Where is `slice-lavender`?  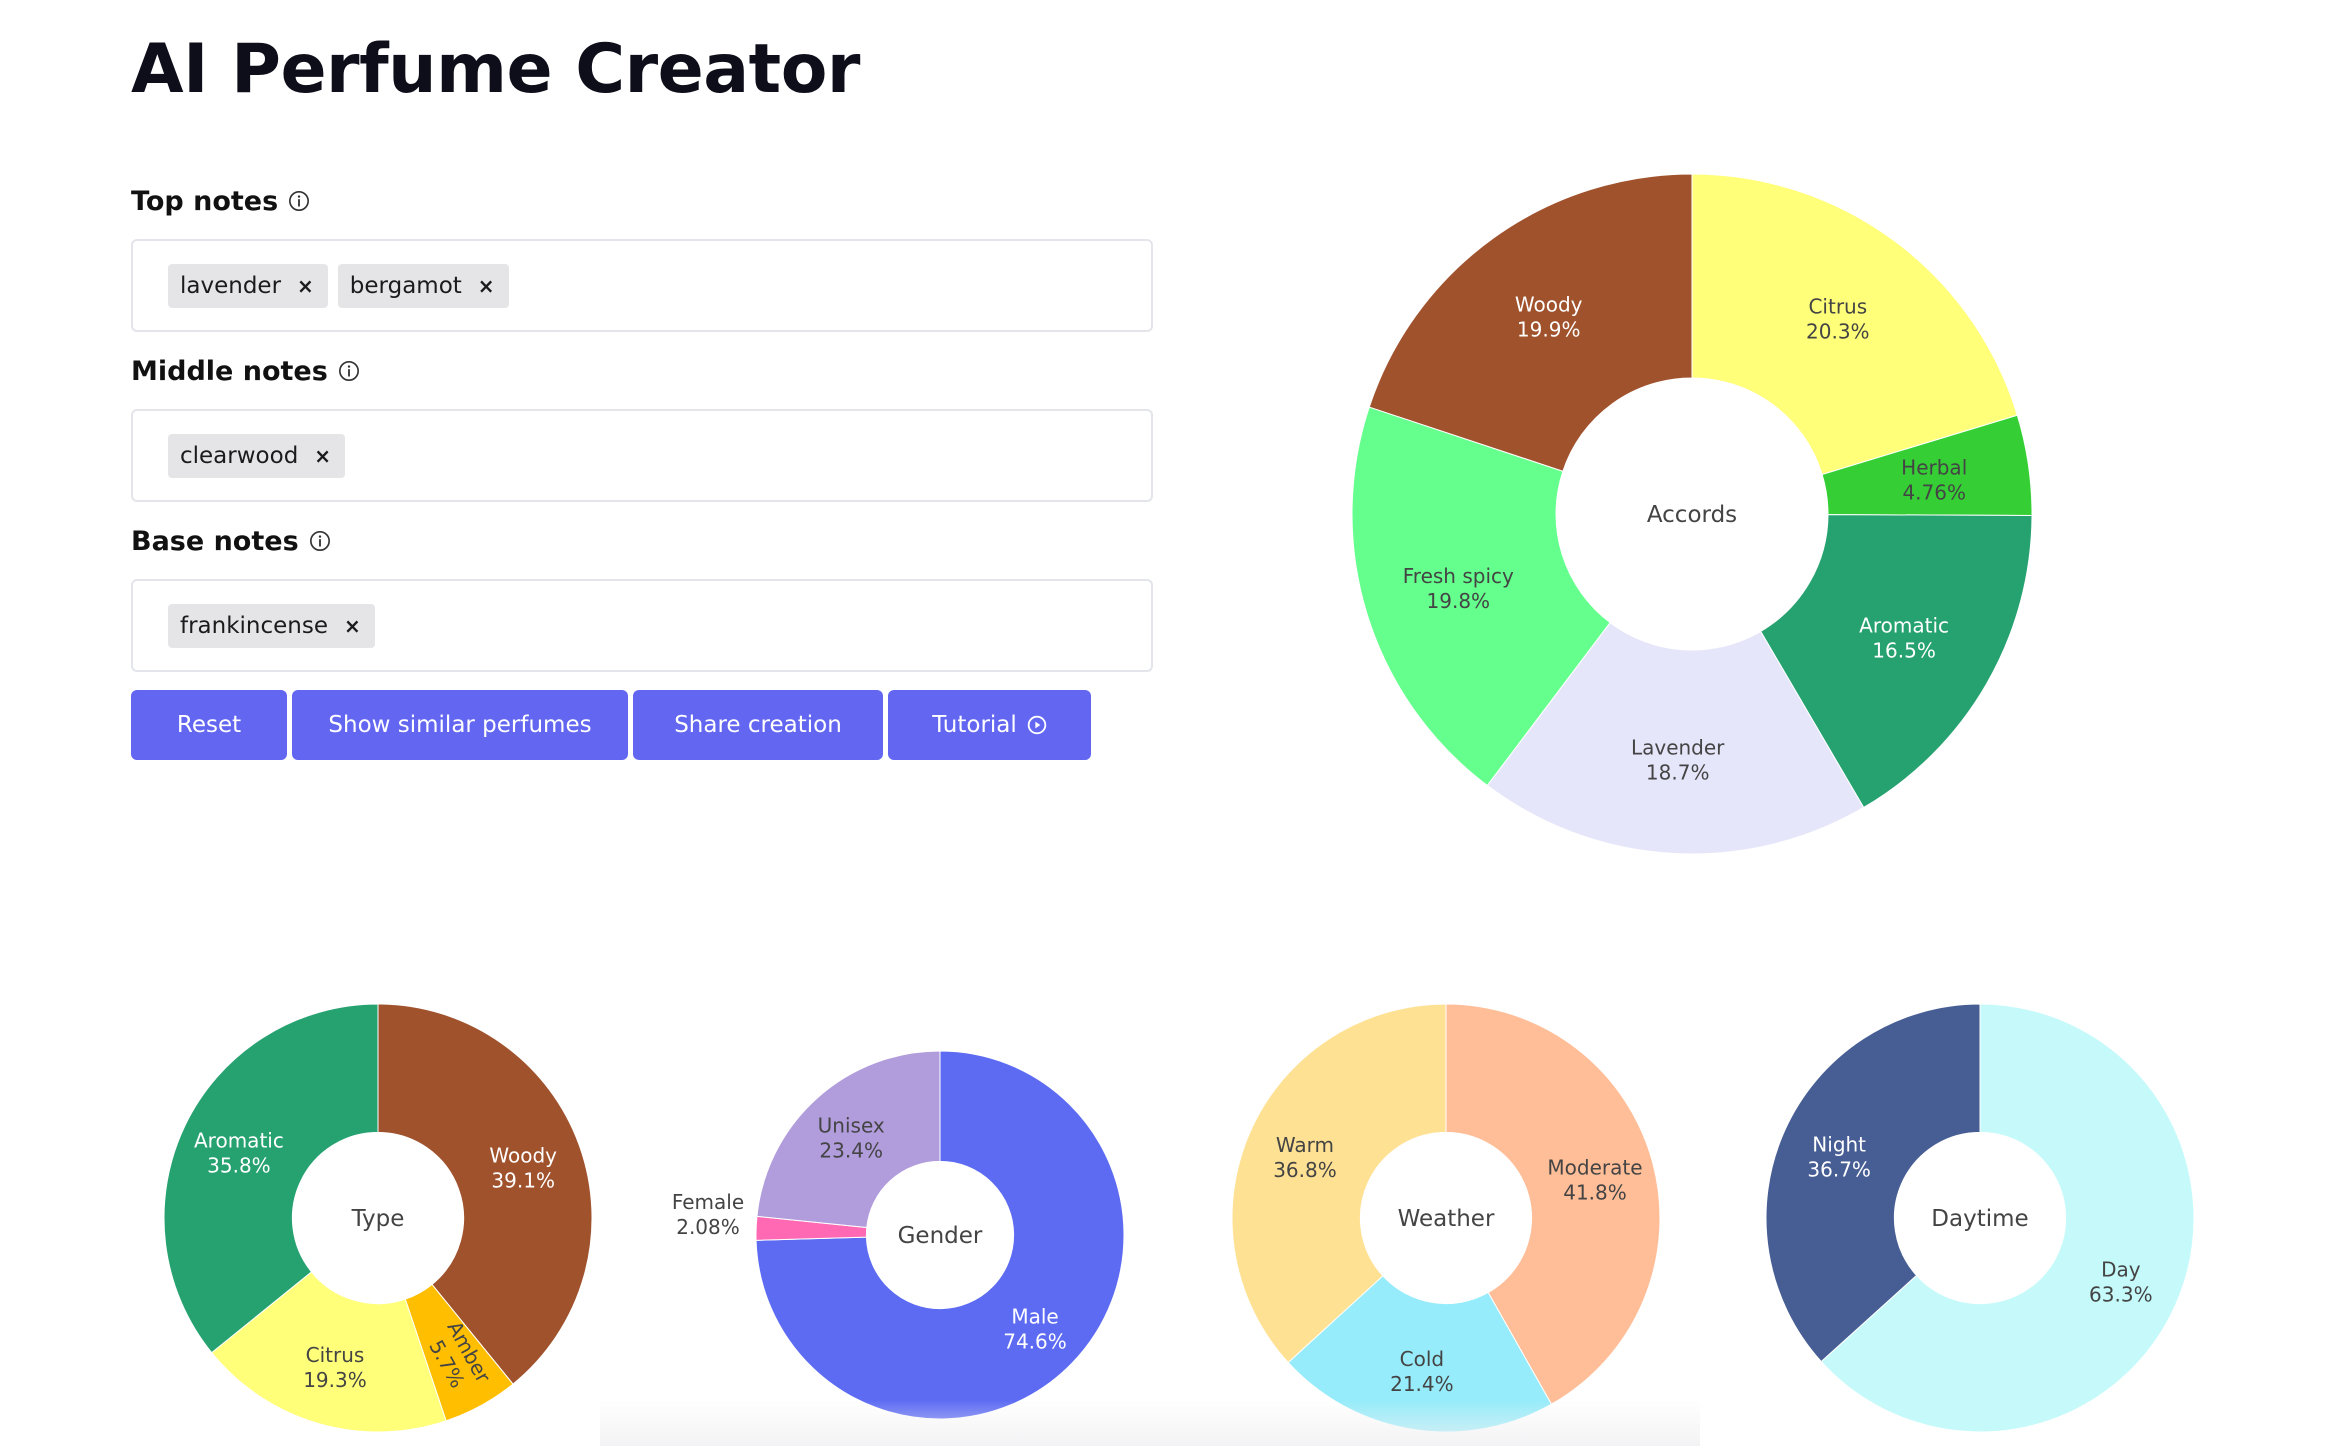
slice-lavender is located at coordinates (1675, 738).